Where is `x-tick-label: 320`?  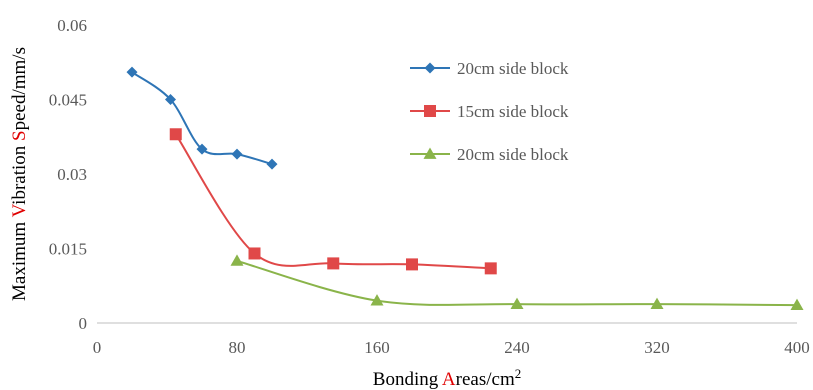
x-tick-label: 320 is located at coordinates (657, 347).